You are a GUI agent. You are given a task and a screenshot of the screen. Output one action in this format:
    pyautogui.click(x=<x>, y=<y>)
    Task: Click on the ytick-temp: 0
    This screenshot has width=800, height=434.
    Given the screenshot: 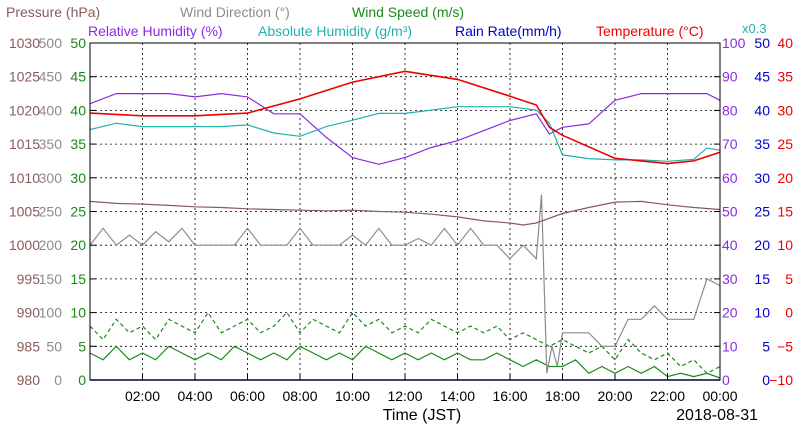 What is the action you would take?
    pyautogui.click(x=789, y=313)
    